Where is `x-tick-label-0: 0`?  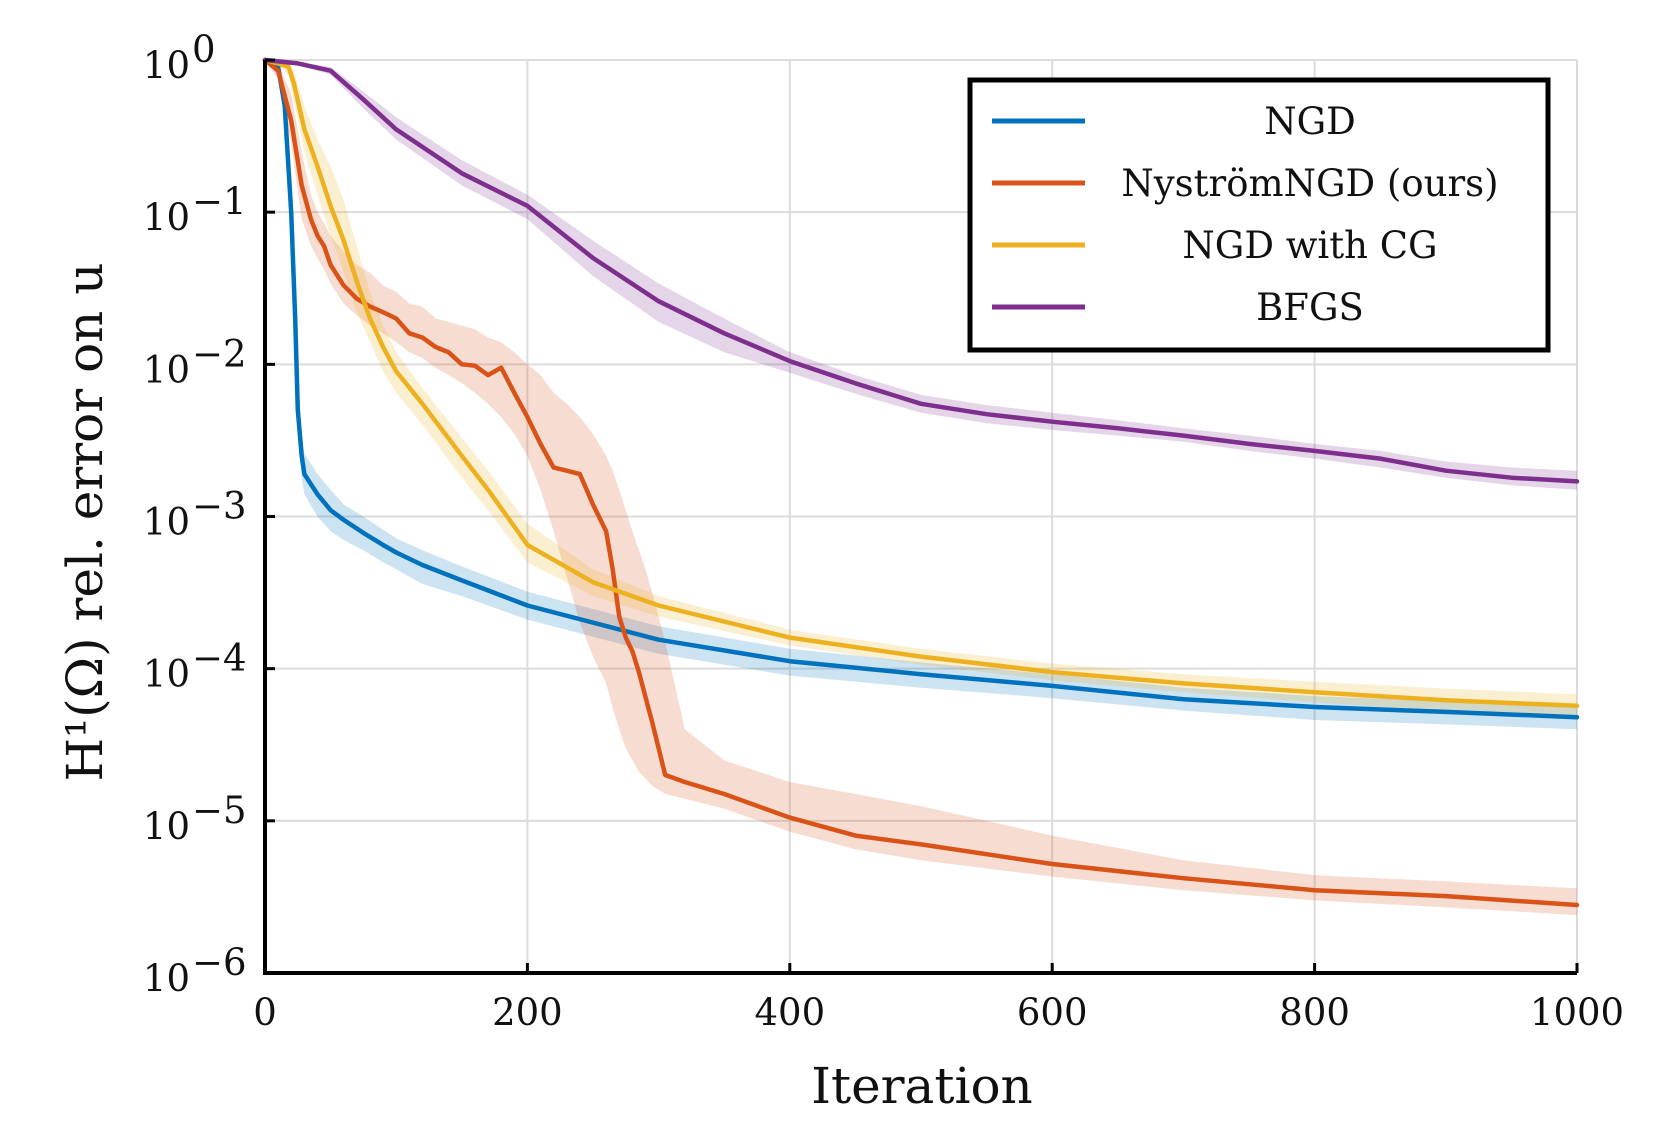 x-tick-label-0: 0 is located at coordinates (265, 1012).